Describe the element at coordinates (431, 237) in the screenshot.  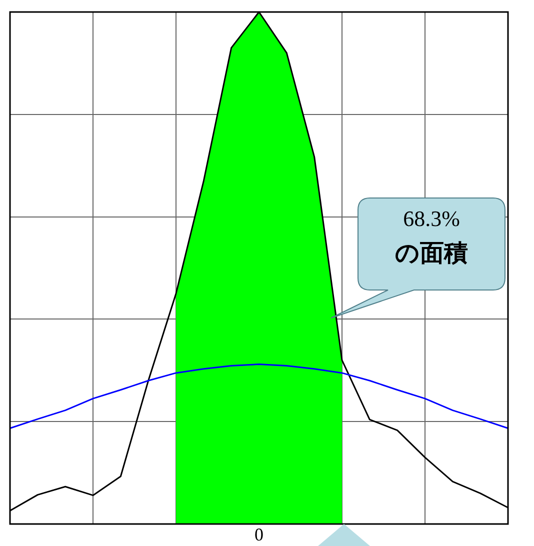
I see `annotation: 68.3% の面積` at that location.